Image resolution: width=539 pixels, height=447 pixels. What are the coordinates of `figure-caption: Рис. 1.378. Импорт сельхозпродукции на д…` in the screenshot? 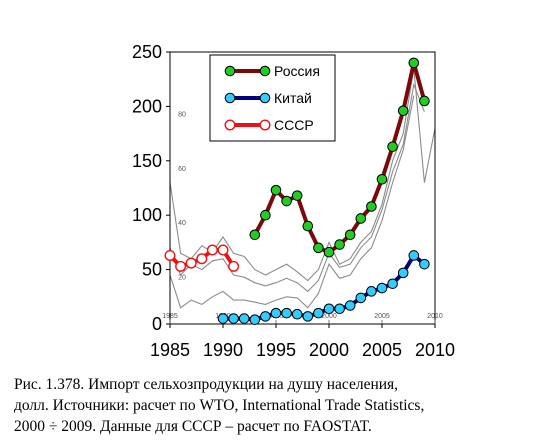 It's located at (269, 405).